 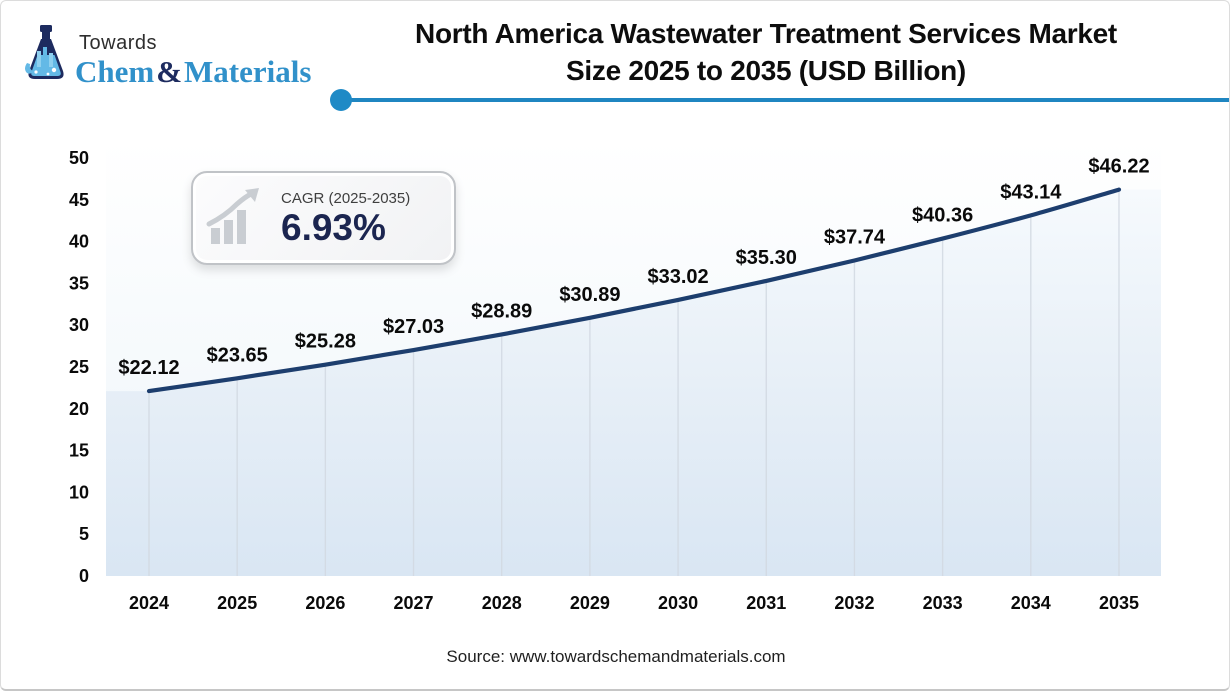 I want to click on y-tick-label: 0, so click(x=84, y=576).